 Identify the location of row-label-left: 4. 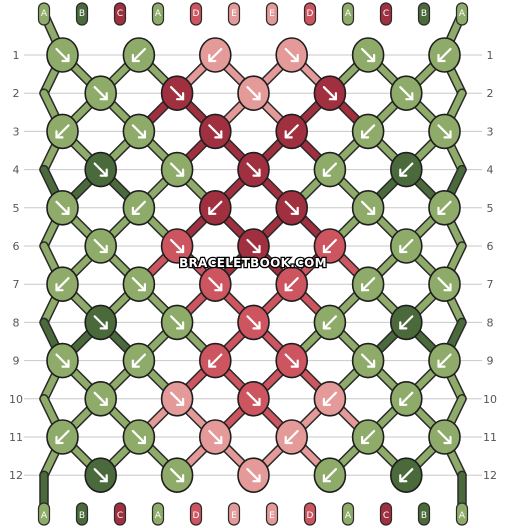
(16, 170).